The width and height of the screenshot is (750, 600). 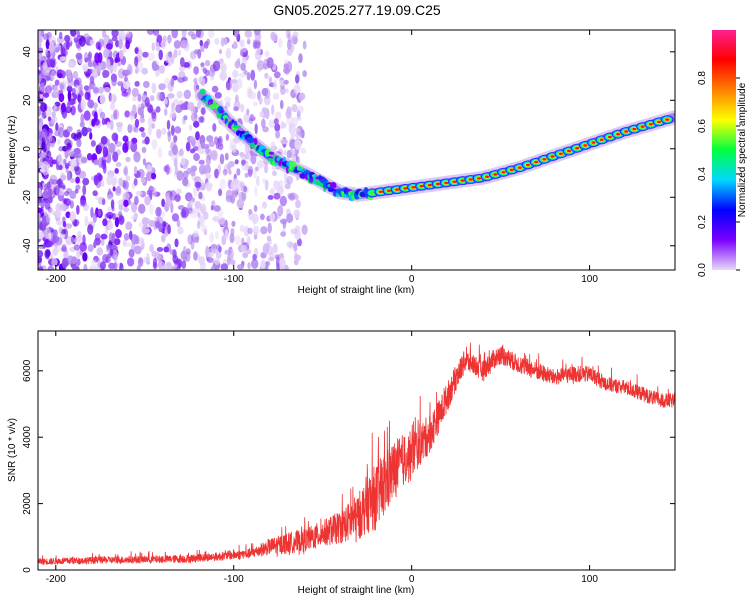 What do you see at coordinates (589, 579) in the screenshot?
I see `x-tick-label: 100` at bounding box center [589, 579].